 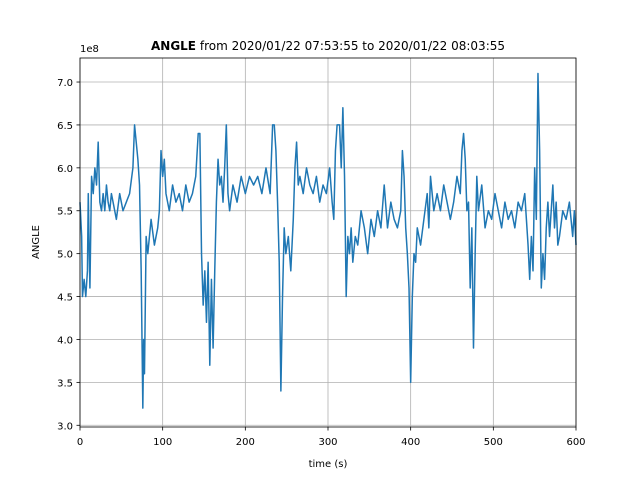 I want to click on y-tick-label: 4.5, so click(x=65, y=298).